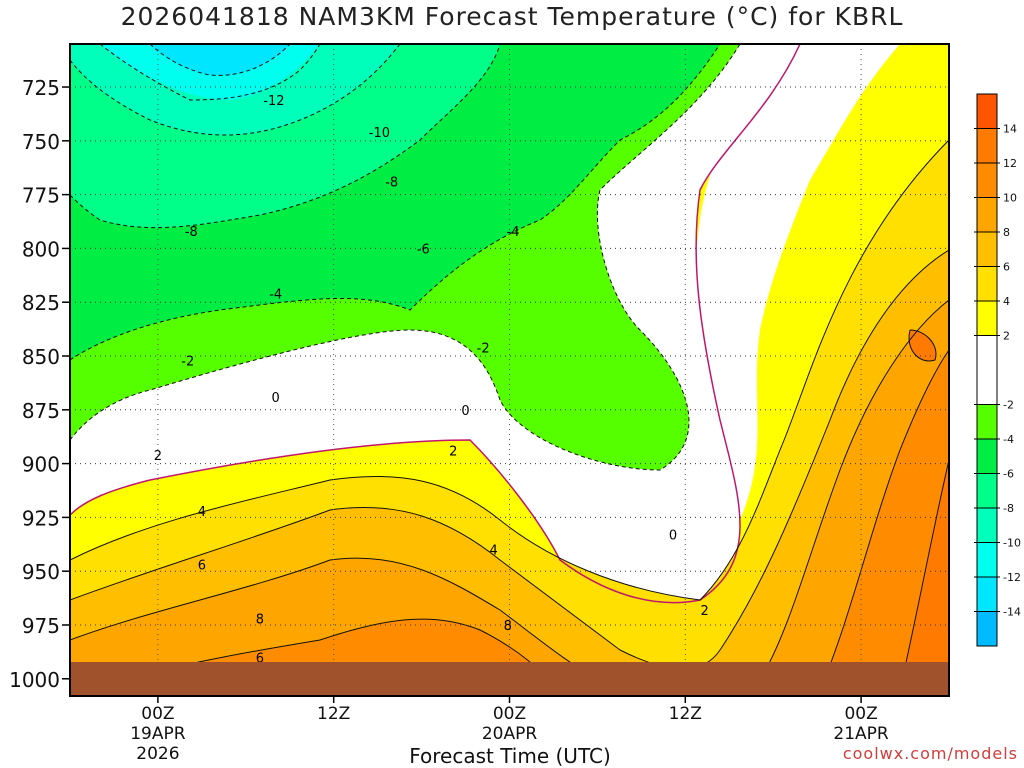 This screenshot has height=768, width=1024. Describe the element at coordinates (1012, 612) in the screenshot. I see `colorbar-label: -14` at that location.